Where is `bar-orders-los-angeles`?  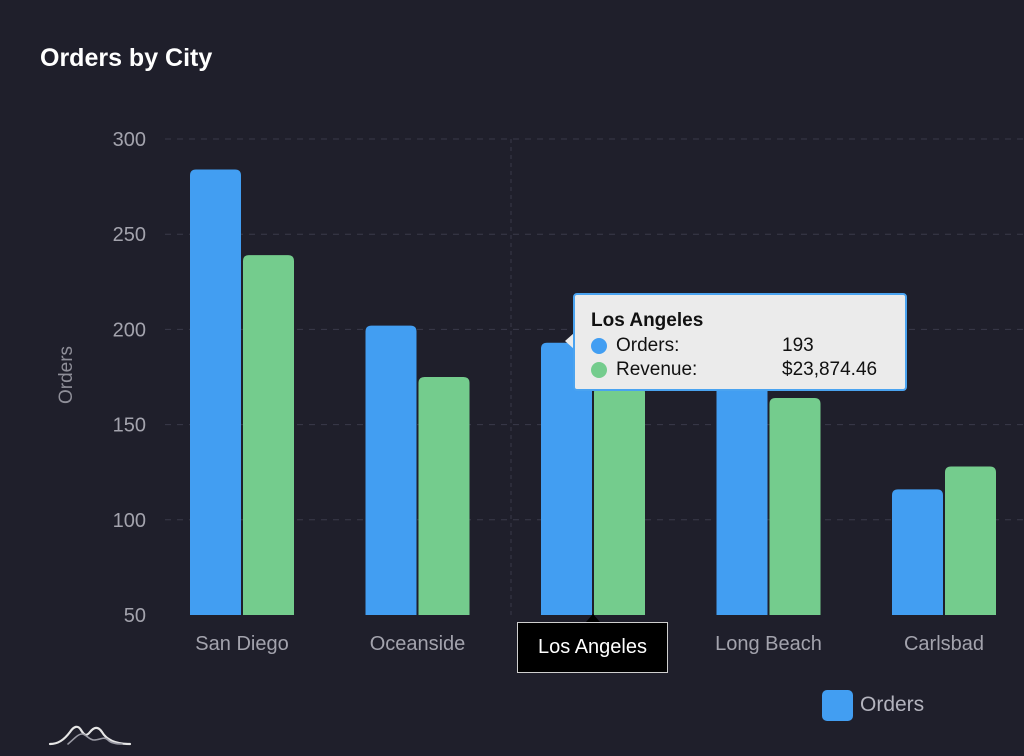
bar-orders-los-angeles is located at coordinates (566, 478).